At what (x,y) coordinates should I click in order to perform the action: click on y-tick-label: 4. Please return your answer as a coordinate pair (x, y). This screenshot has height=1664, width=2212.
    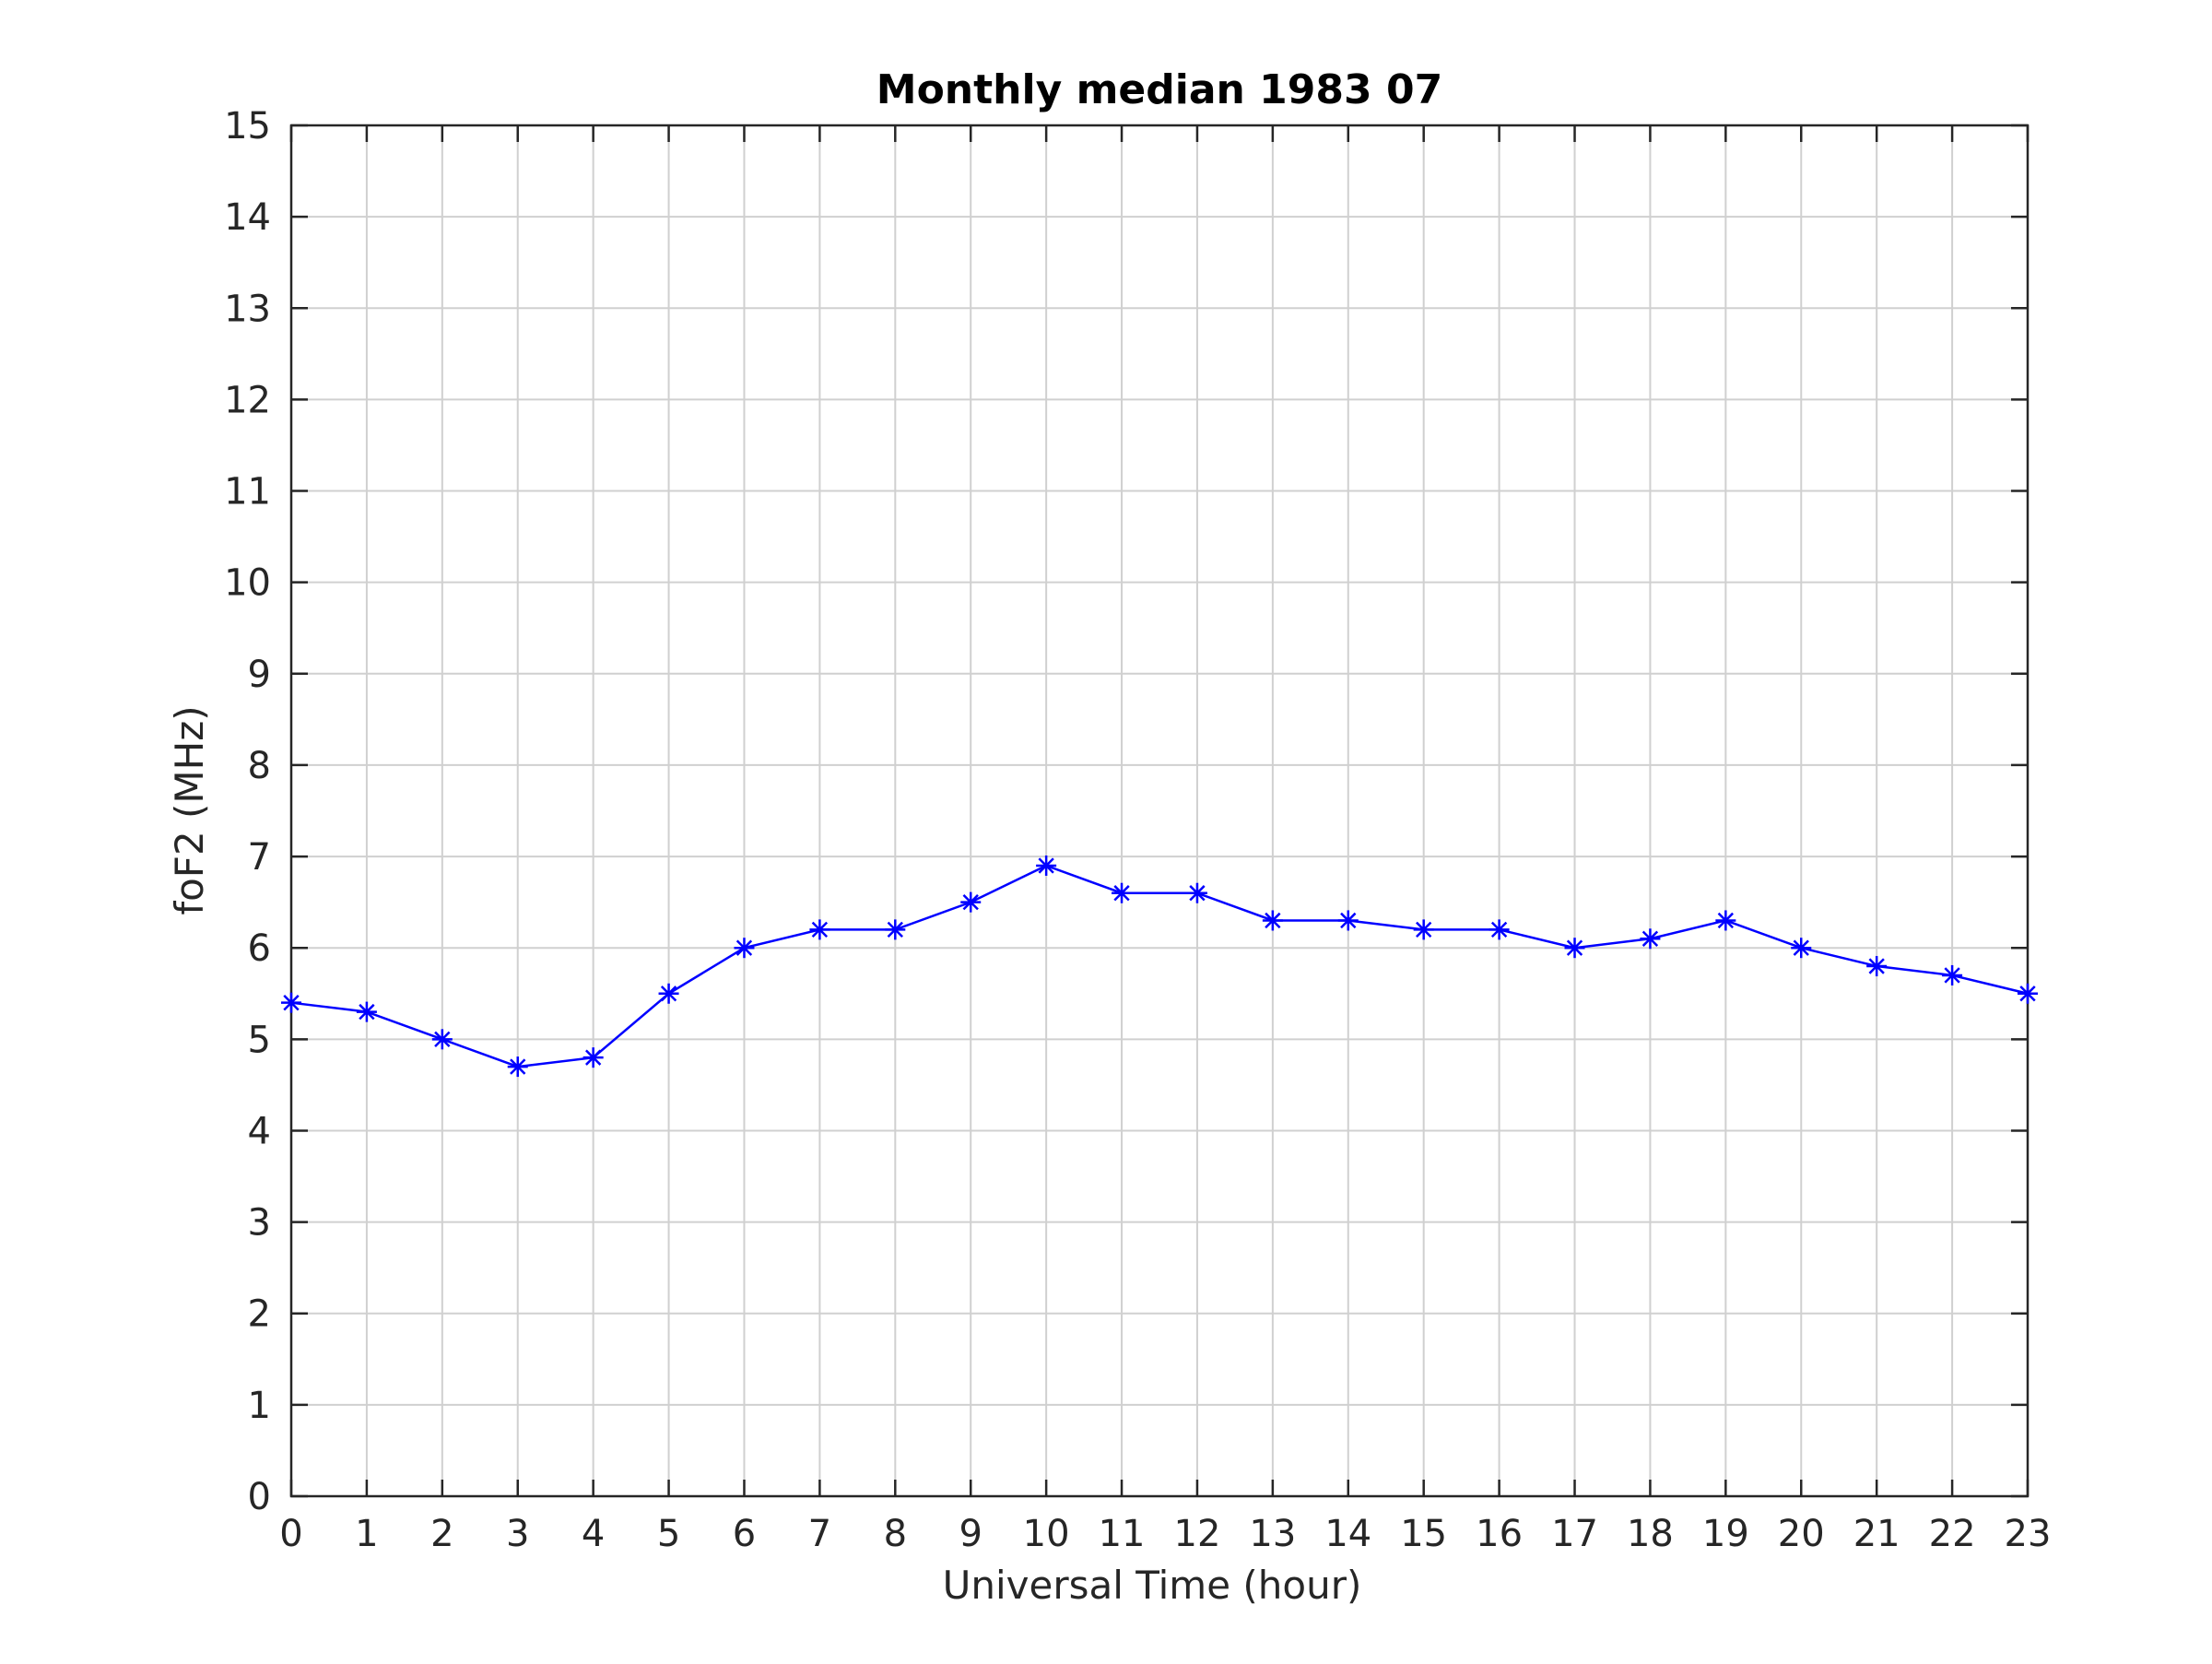
    Looking at the image, I should click on (259, 1131).